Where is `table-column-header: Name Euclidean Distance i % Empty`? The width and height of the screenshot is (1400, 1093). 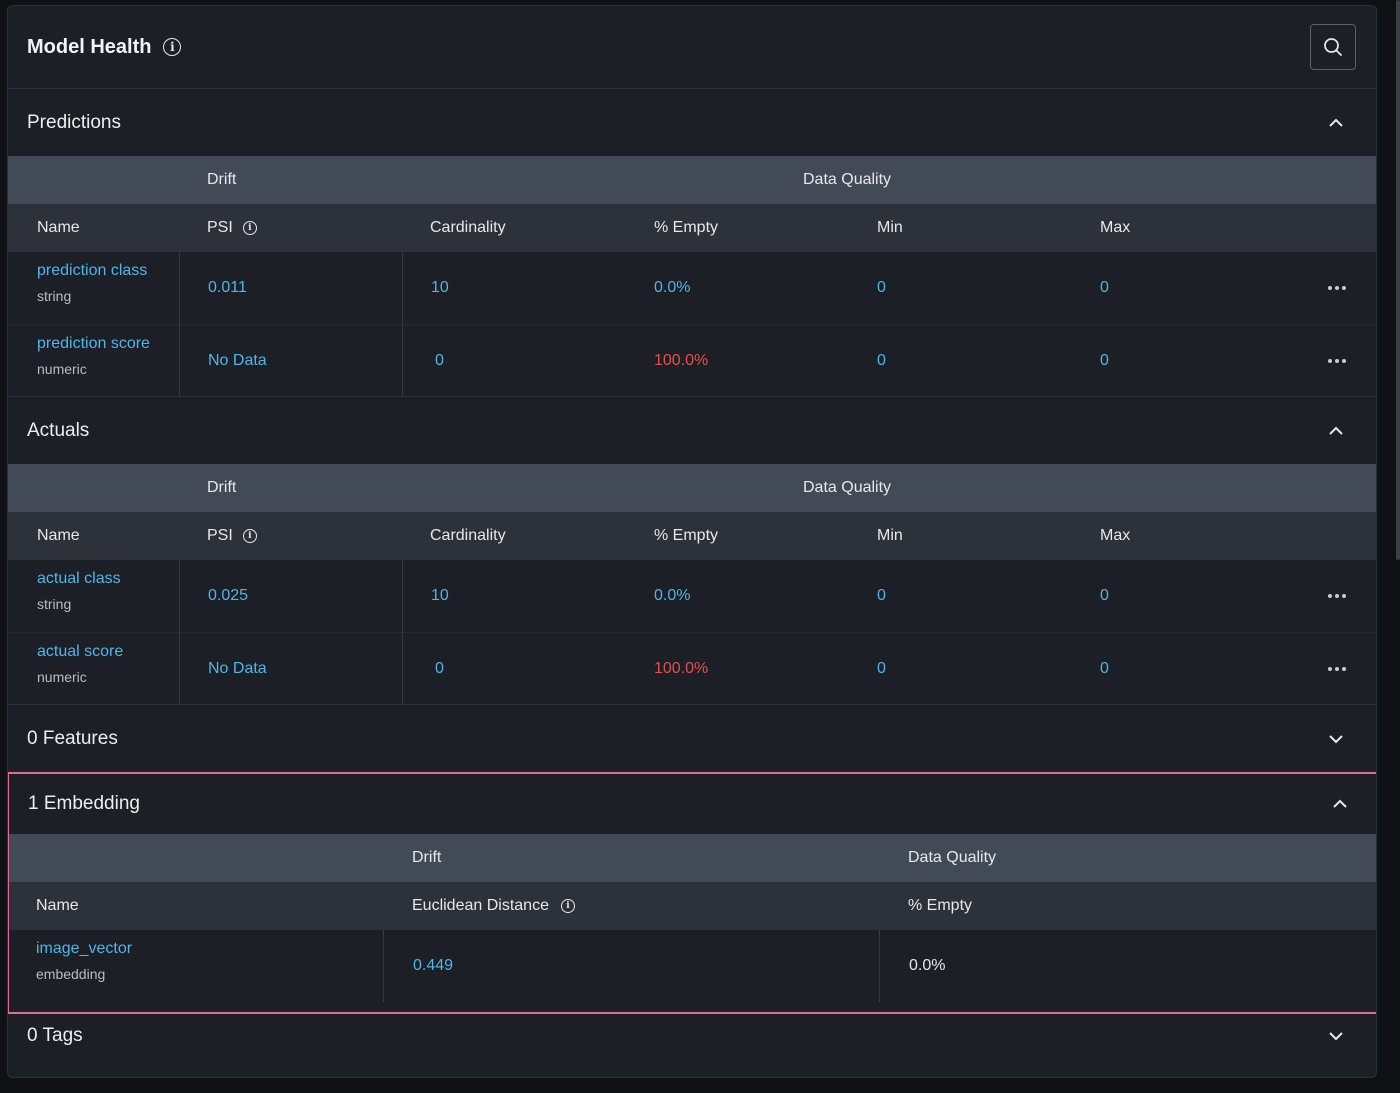 table-column-header: Name Euclidean Distance i % Empty is located at coordinates (692, 906).